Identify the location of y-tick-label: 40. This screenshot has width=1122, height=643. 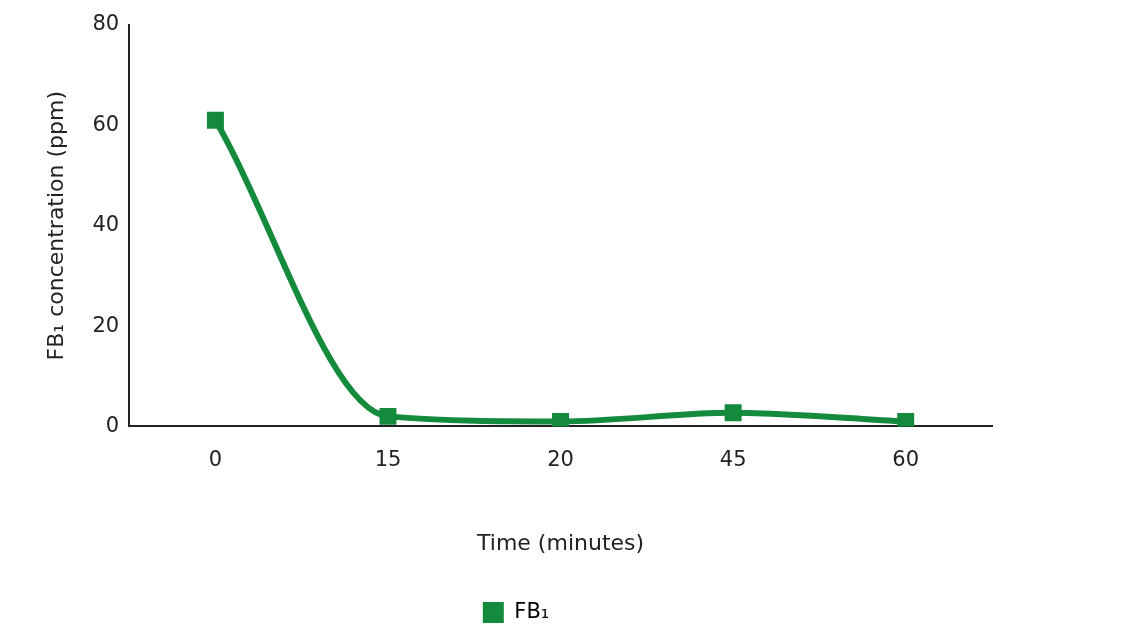
(106, 224).